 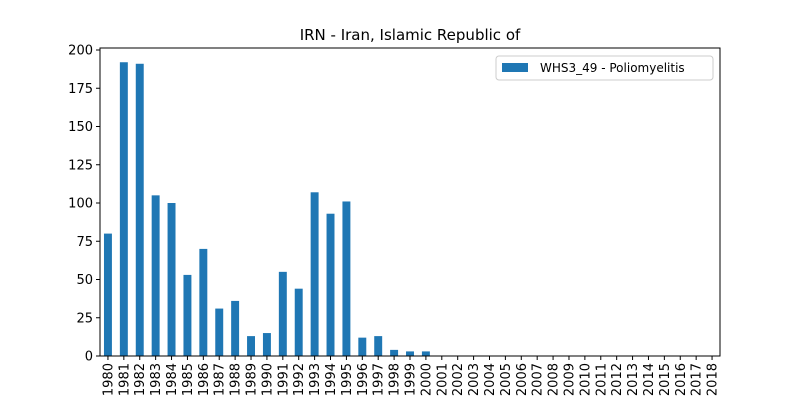 I want to click on bar-1982, so click(x=139, y=210).